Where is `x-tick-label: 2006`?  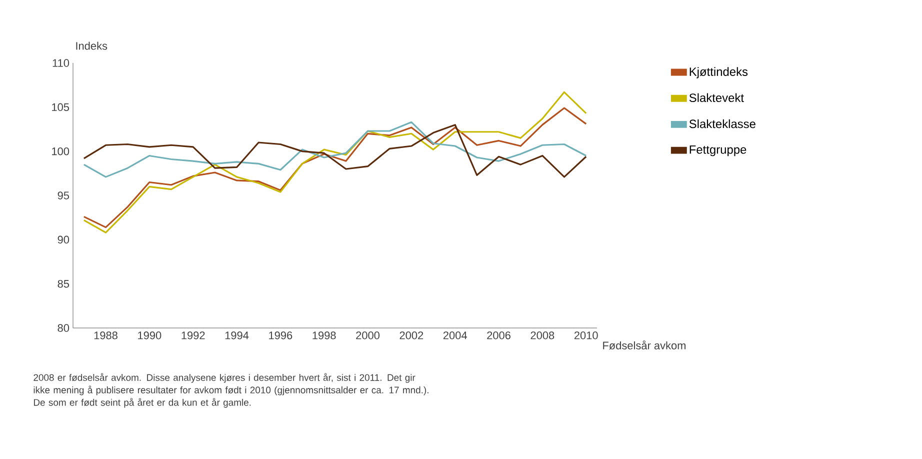 x-tick-label: 2006 is located at coordinates (498, 336).